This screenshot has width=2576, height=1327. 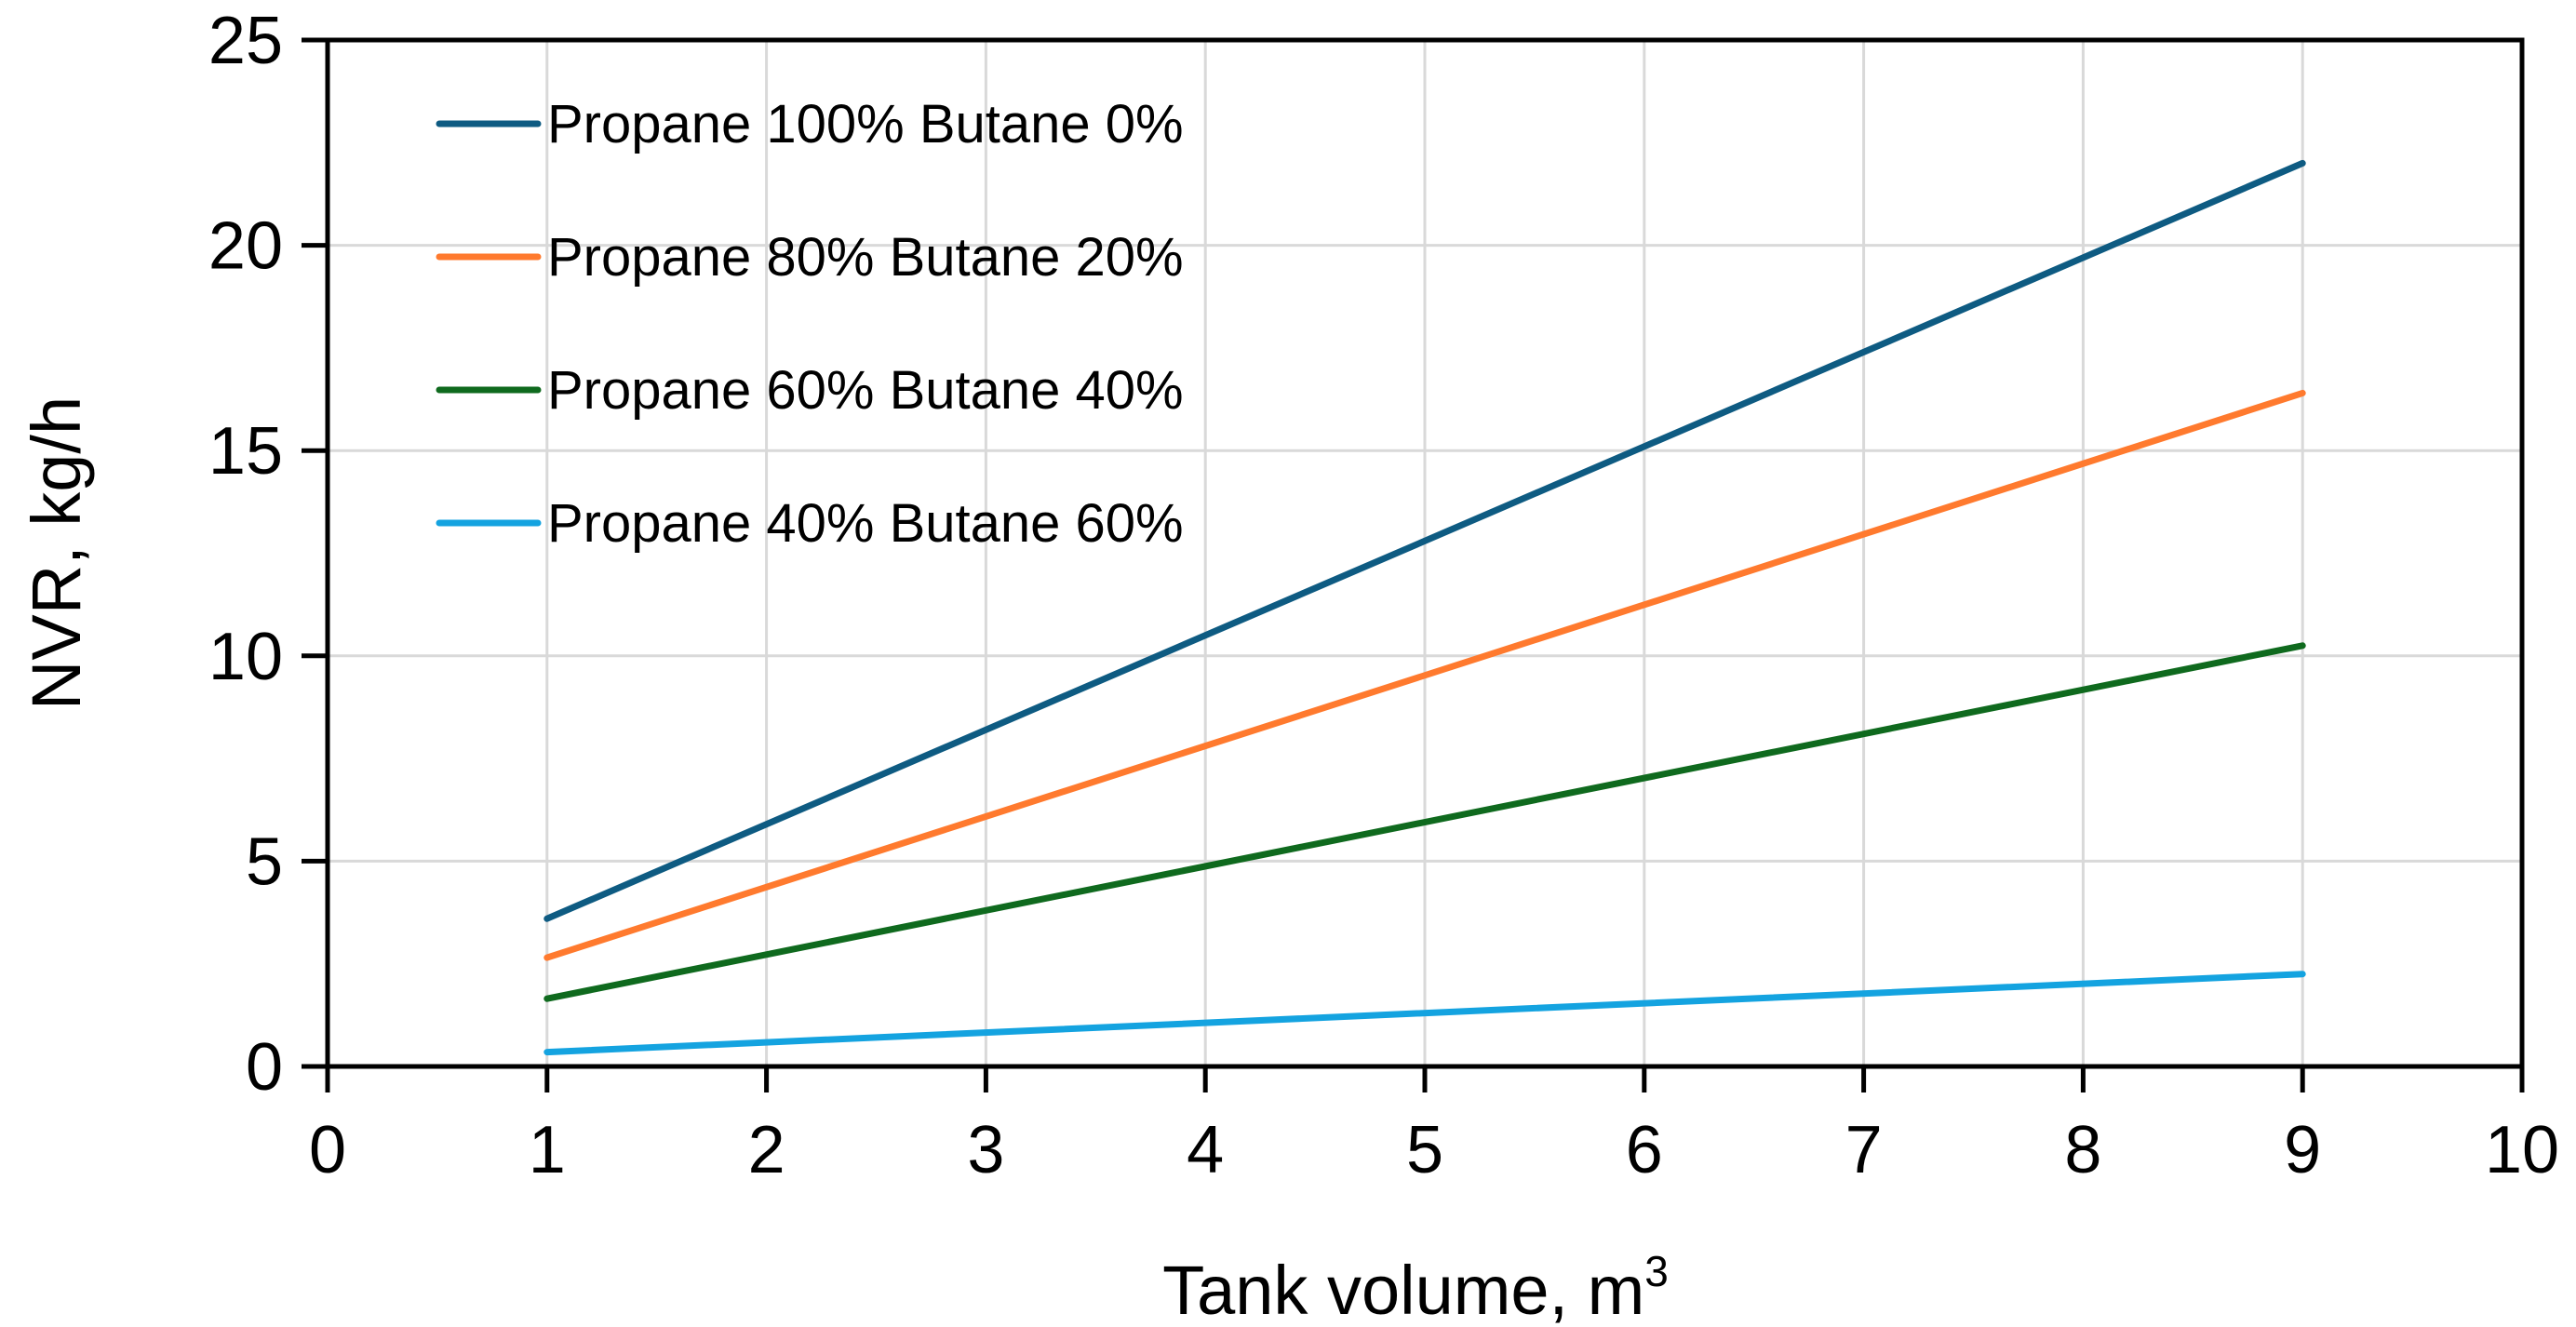 What do you see at coordinates (245, 41) in the screenshot?
I see `y-tick-label: 25` at bounding box center [245, 41].